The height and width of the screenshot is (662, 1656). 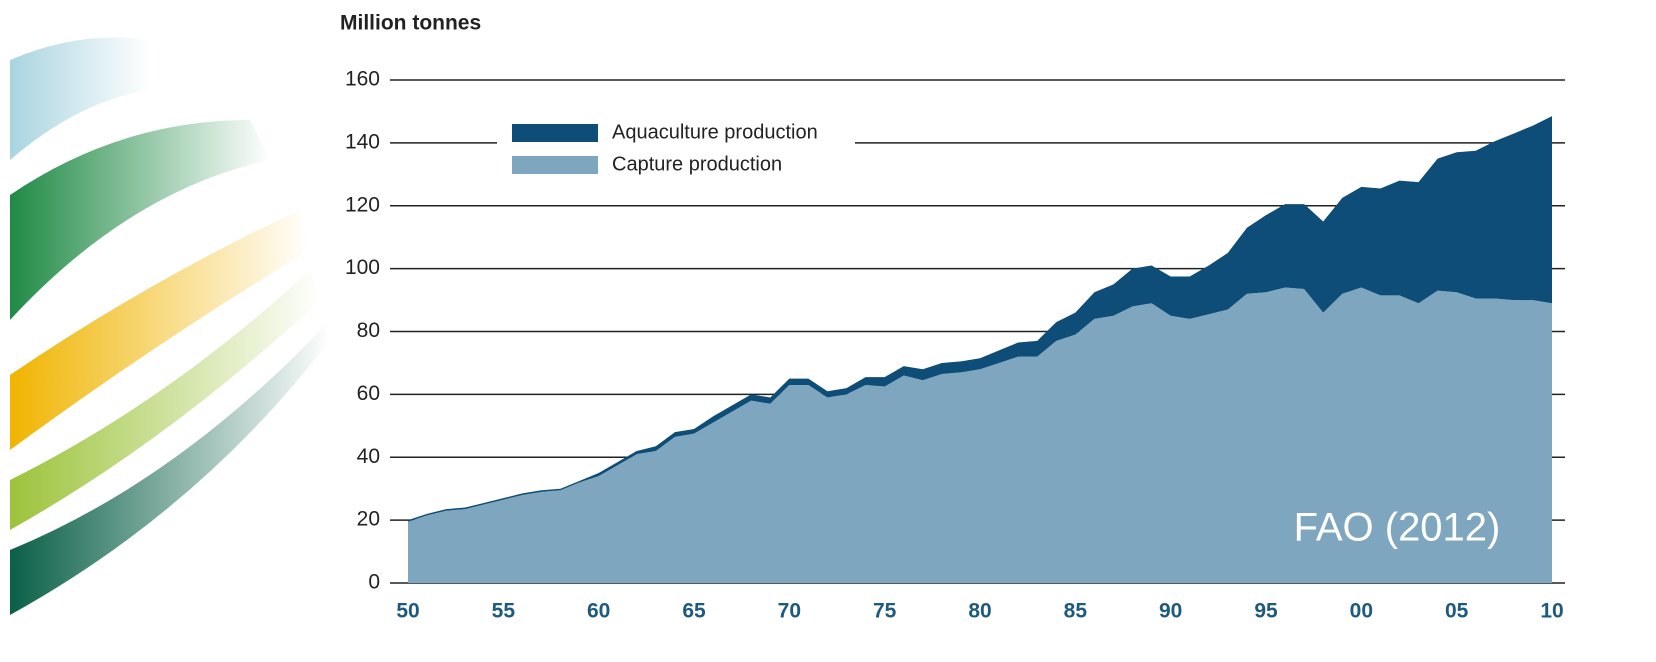 I want to click on x-tick-label: 00, so click(x=1361, y=611).